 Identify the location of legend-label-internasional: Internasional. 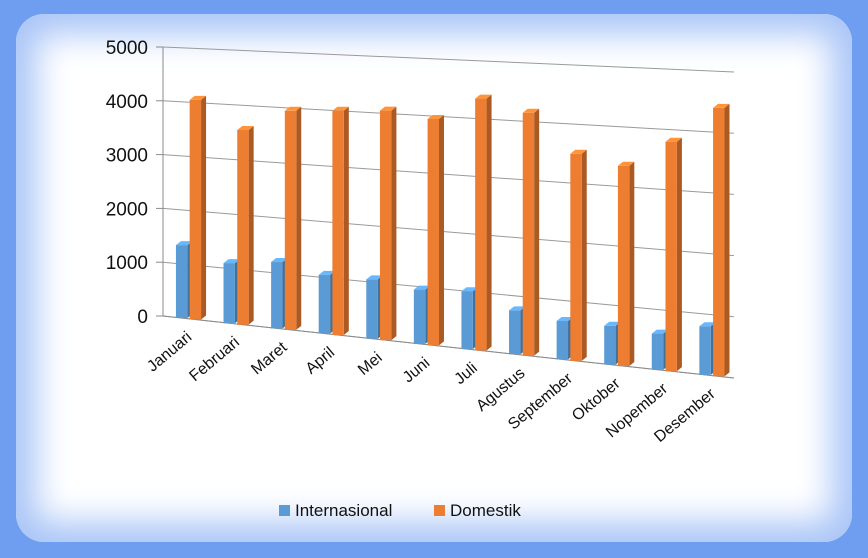
(343, 510).